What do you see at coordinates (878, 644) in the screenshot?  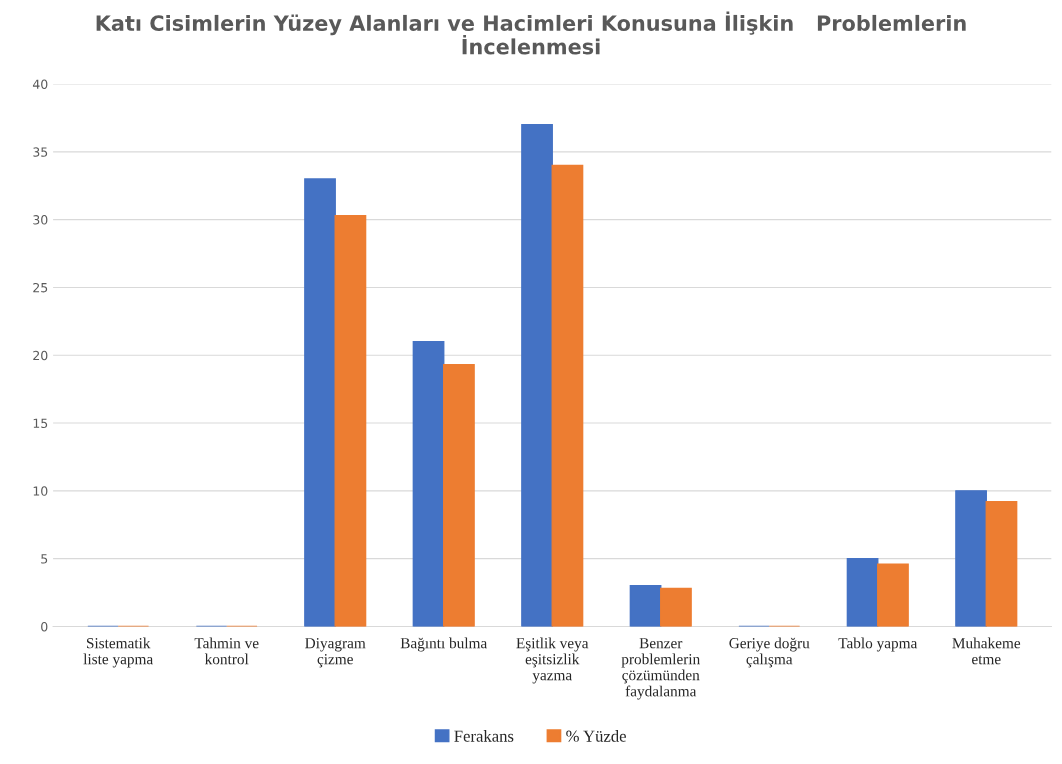 I see `x-tick-label: Tablo yapma` at bounding box center [878, 644].